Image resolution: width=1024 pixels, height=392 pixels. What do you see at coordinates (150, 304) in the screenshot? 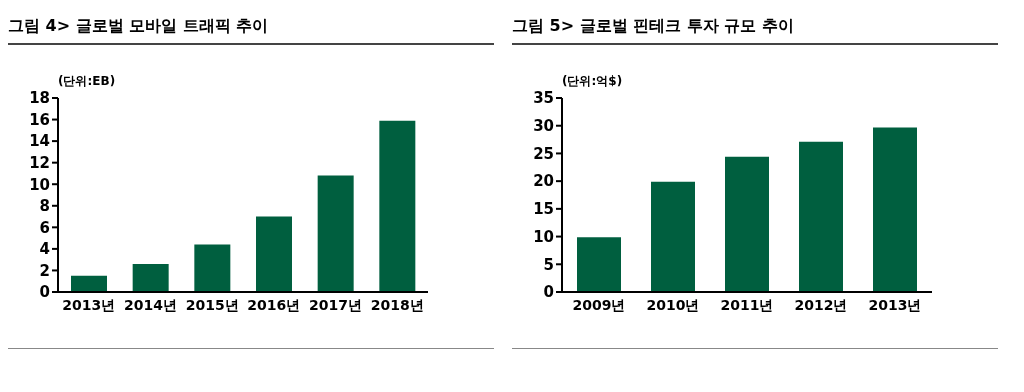
I see `x-tick-label: 2014년` at bounding box center [150, 304].